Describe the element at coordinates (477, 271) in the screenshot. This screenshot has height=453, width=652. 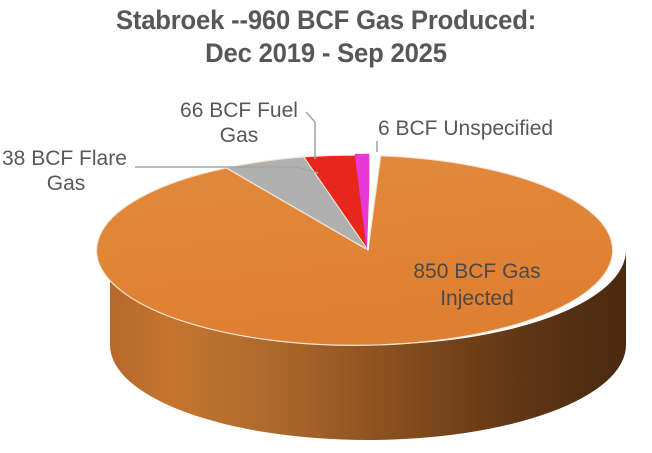
I see `slice-label-gas-injected-line-1: 850 BCF Gas` at that location.